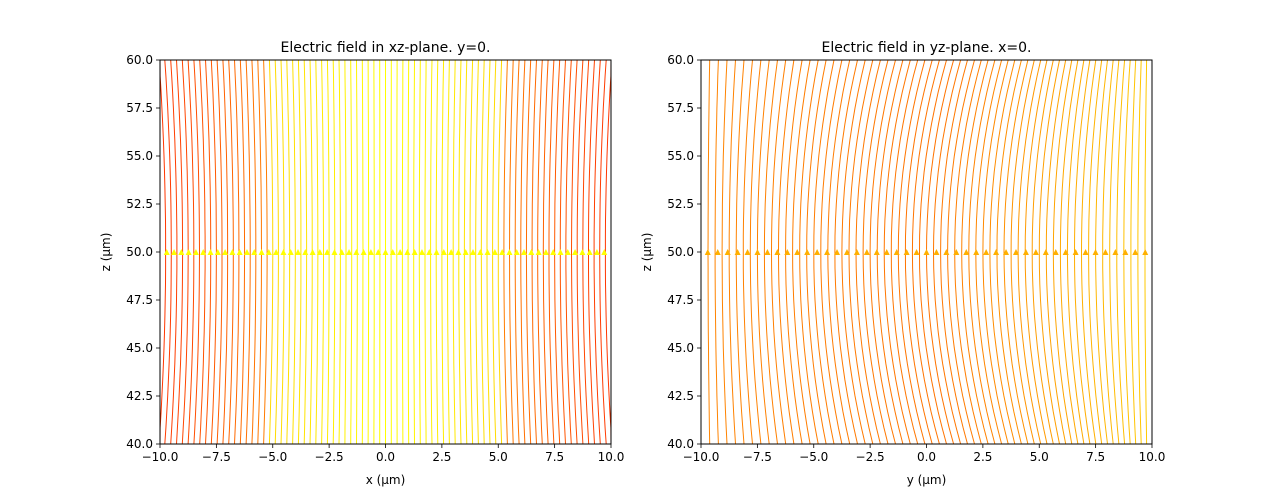  Describe the element at coordinates (680, 108) in the screenshot. I see `y-tick-label: 57.5` at that location.